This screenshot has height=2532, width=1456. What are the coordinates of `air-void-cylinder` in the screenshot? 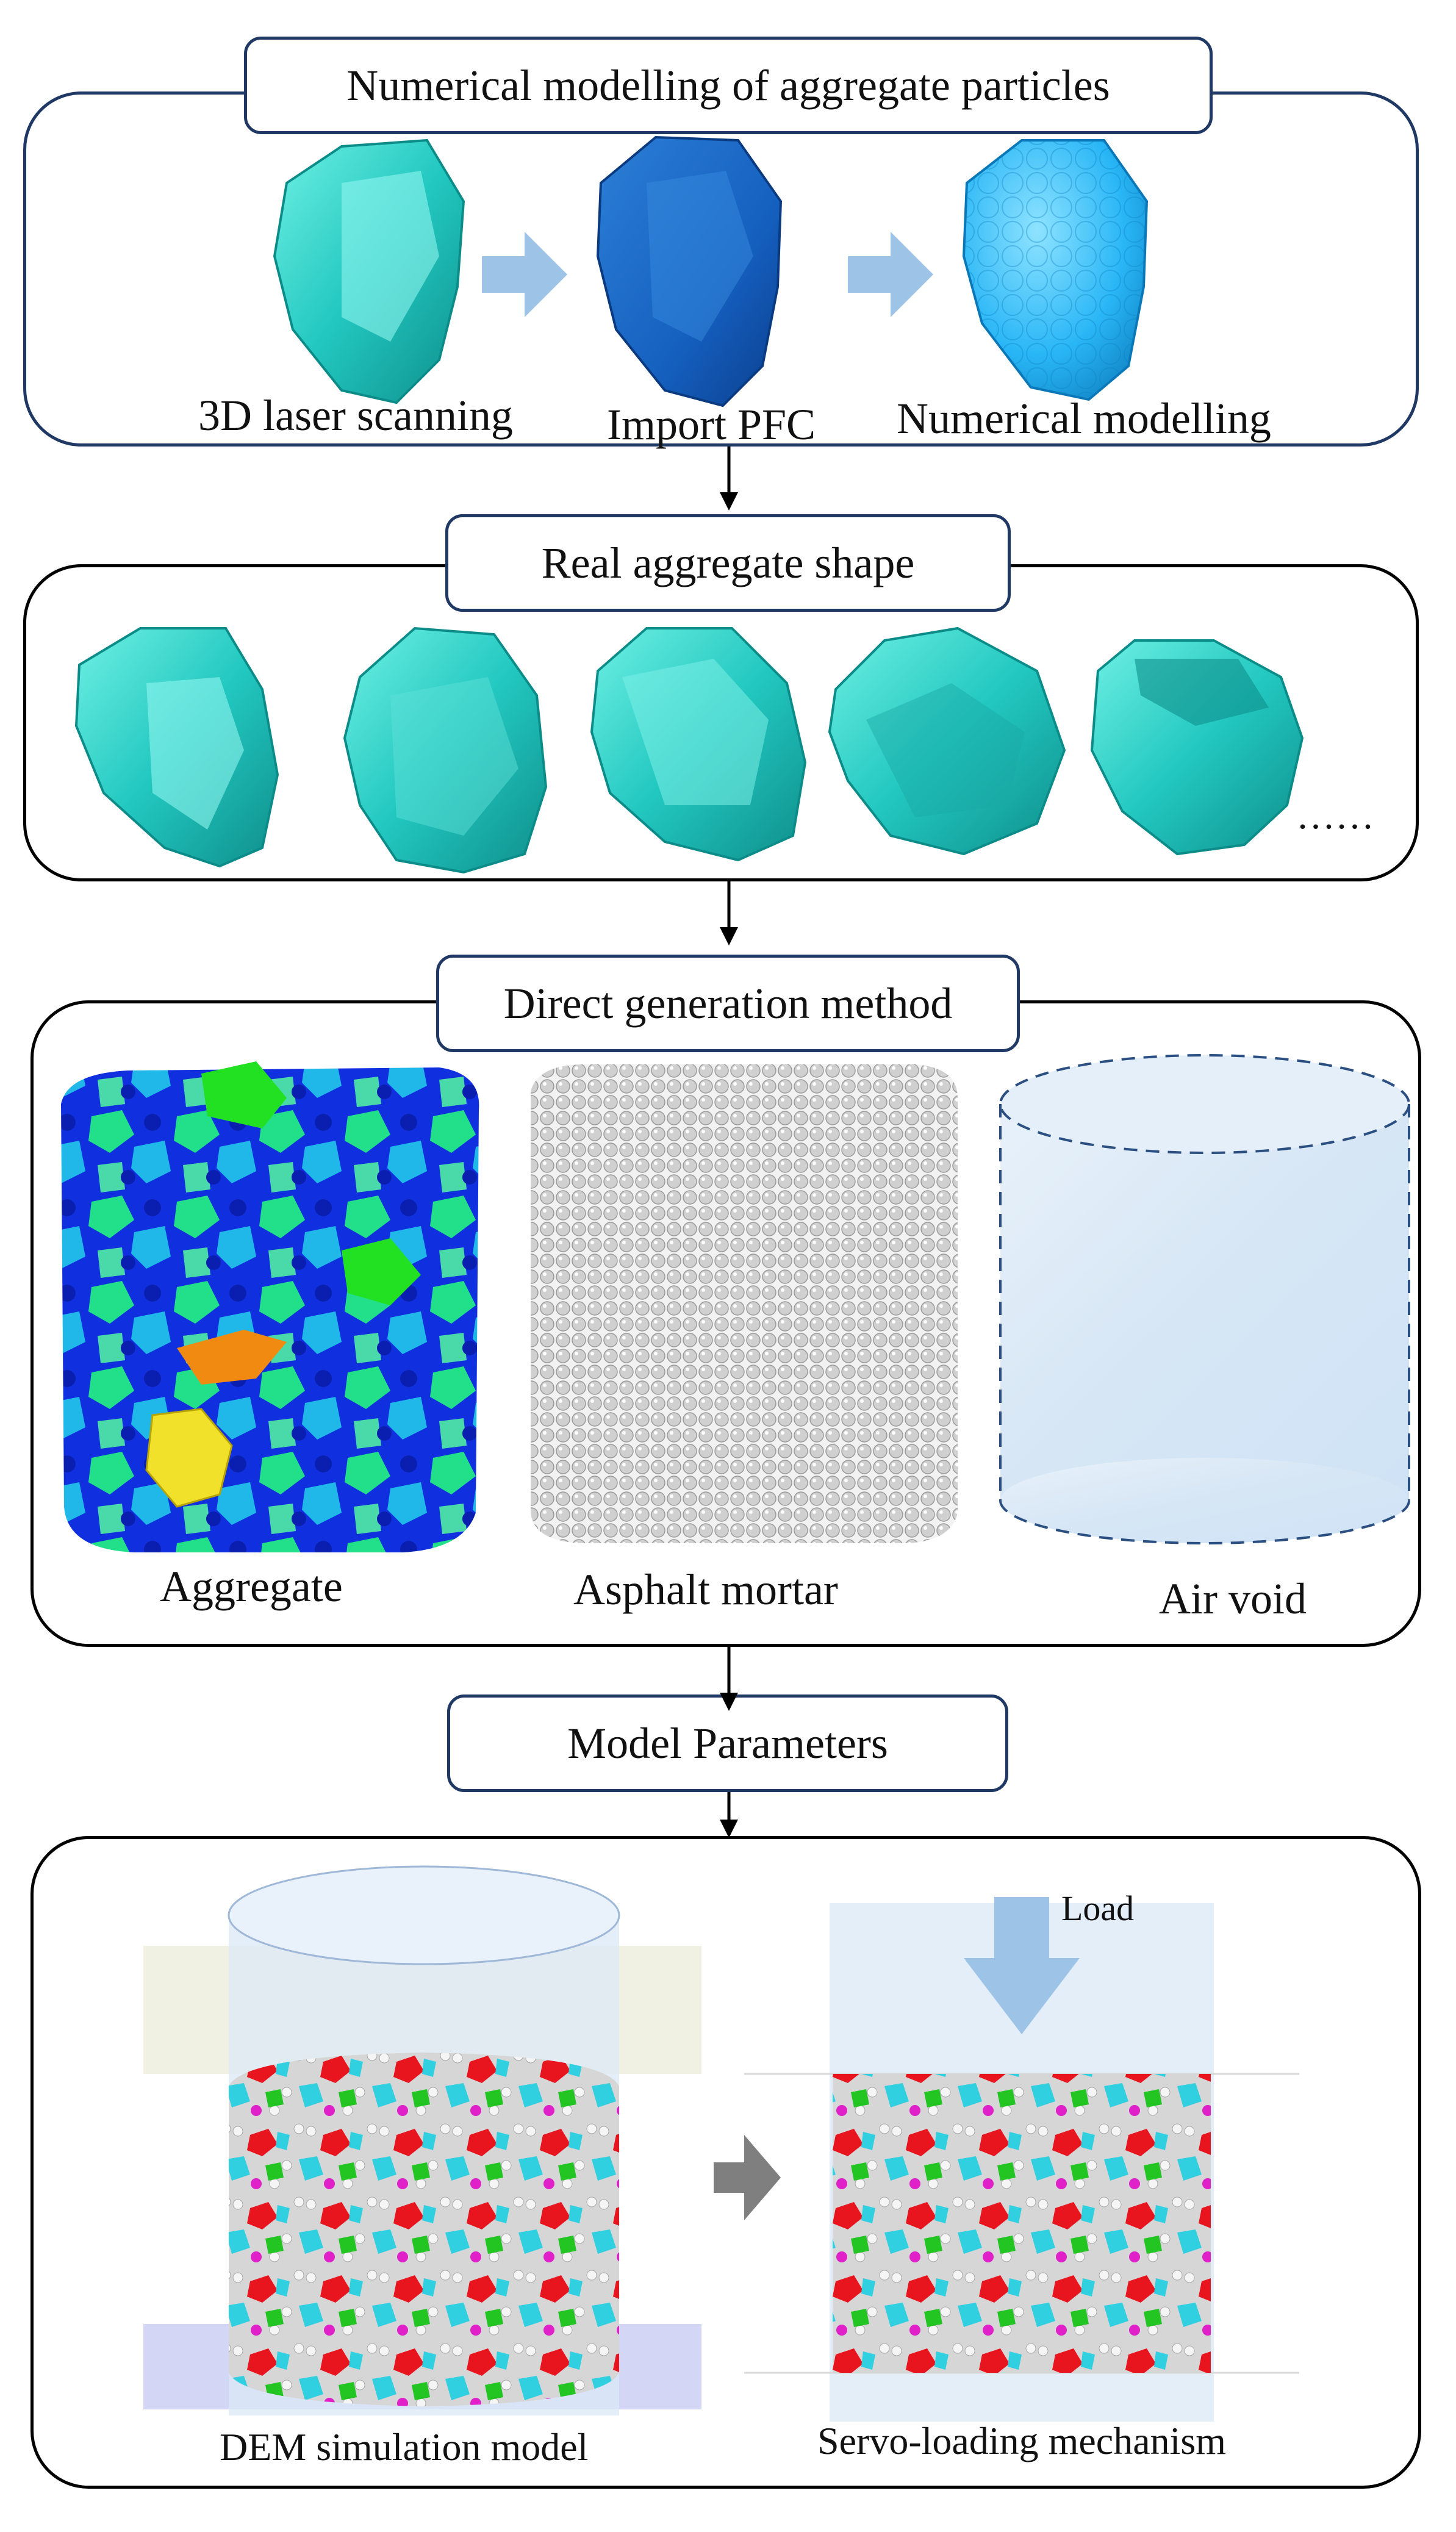 It's located at (1204, 1302).